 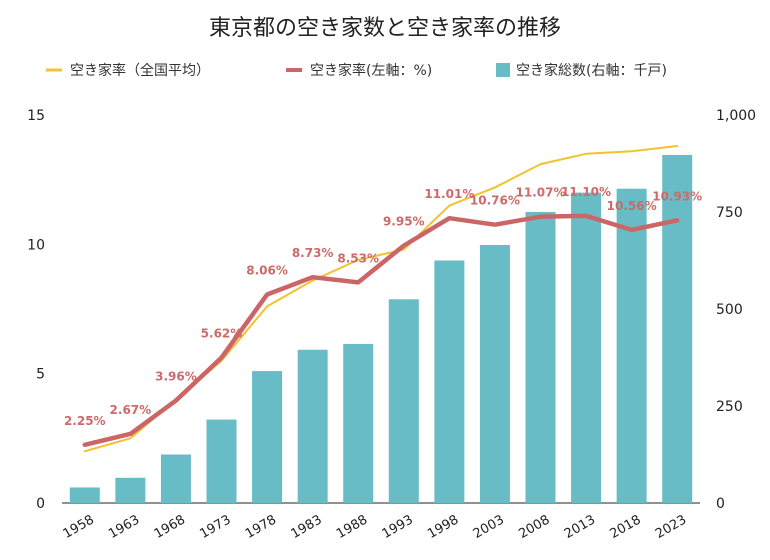 I want to click on legend-label-national-rate: 空き家率（全国平均）, so click(x=140, y=70).